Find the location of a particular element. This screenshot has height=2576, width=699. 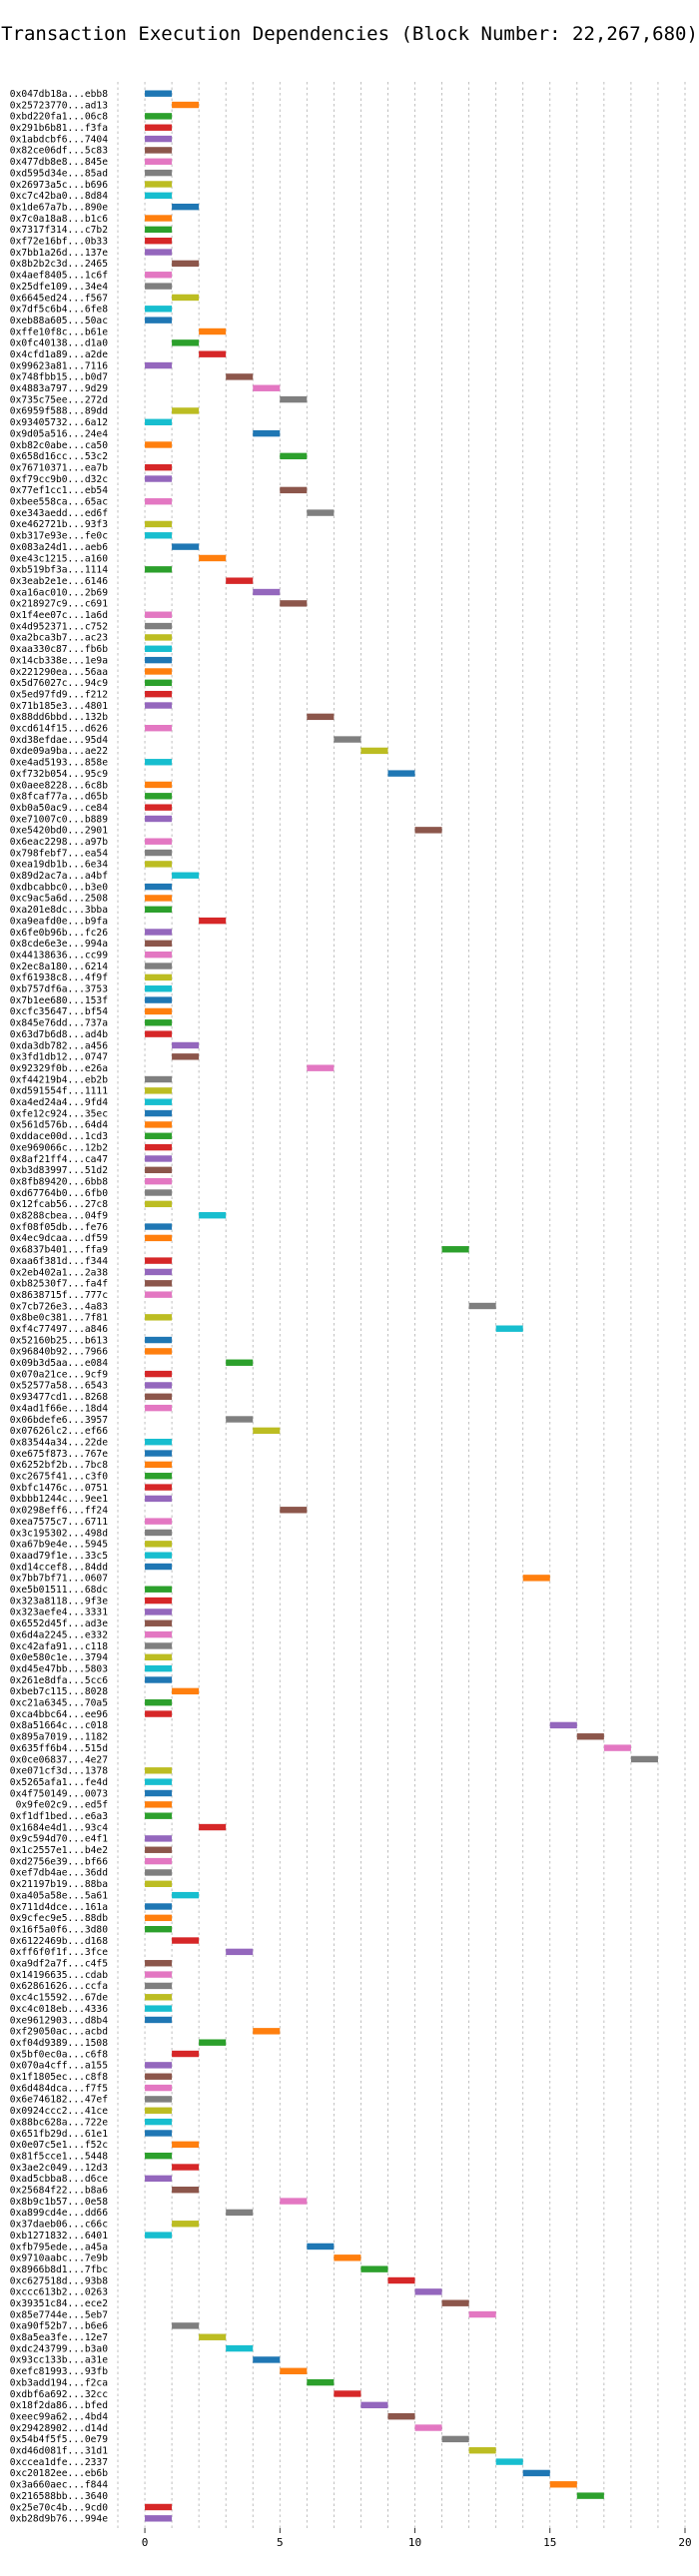

y-tick-label: 0xfe12c924...35ec is located at coordinates (59, 1113).